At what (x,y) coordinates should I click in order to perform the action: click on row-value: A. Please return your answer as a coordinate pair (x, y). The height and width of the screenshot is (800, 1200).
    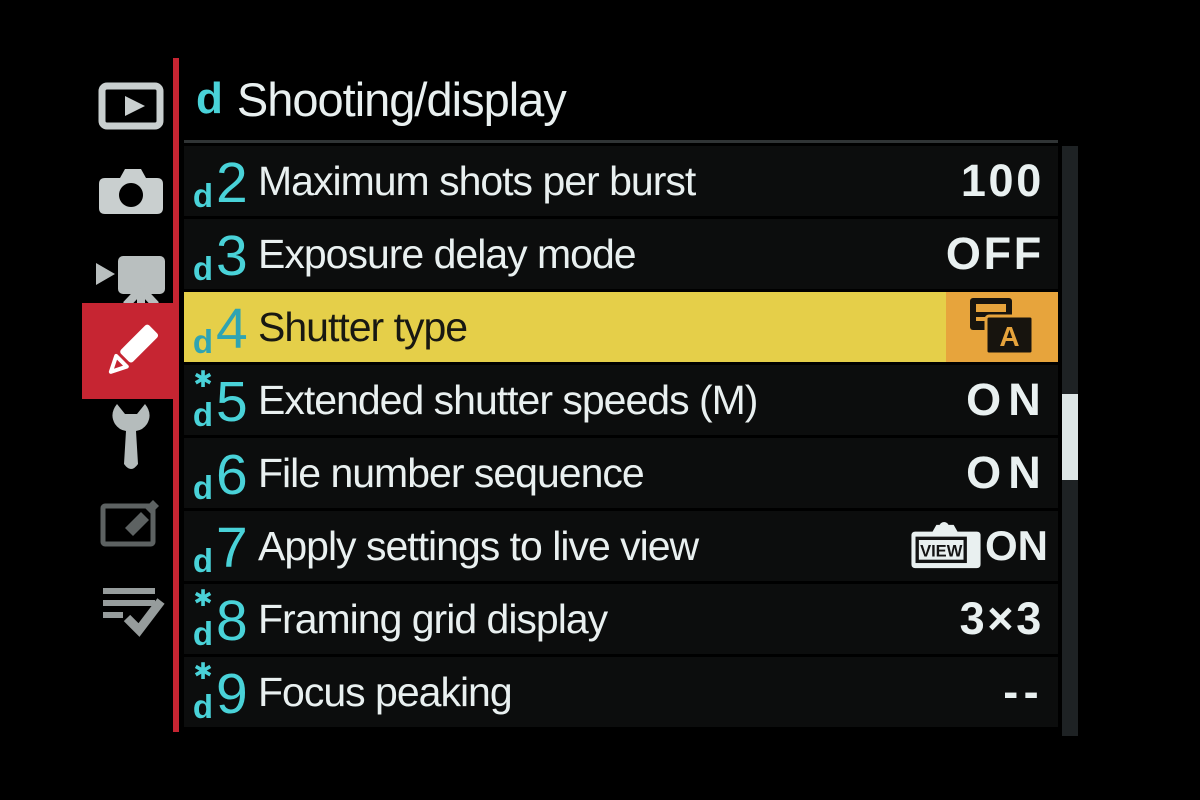
    Looking at the image, I should click on (1002, 327).